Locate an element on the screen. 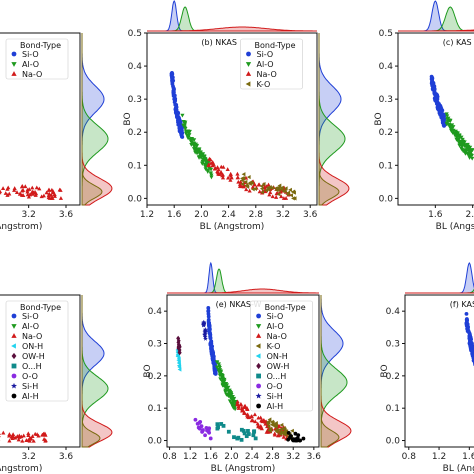 The image size is (474, 474). x-tick-label: 2.8 is located at coordinates (256, 215).